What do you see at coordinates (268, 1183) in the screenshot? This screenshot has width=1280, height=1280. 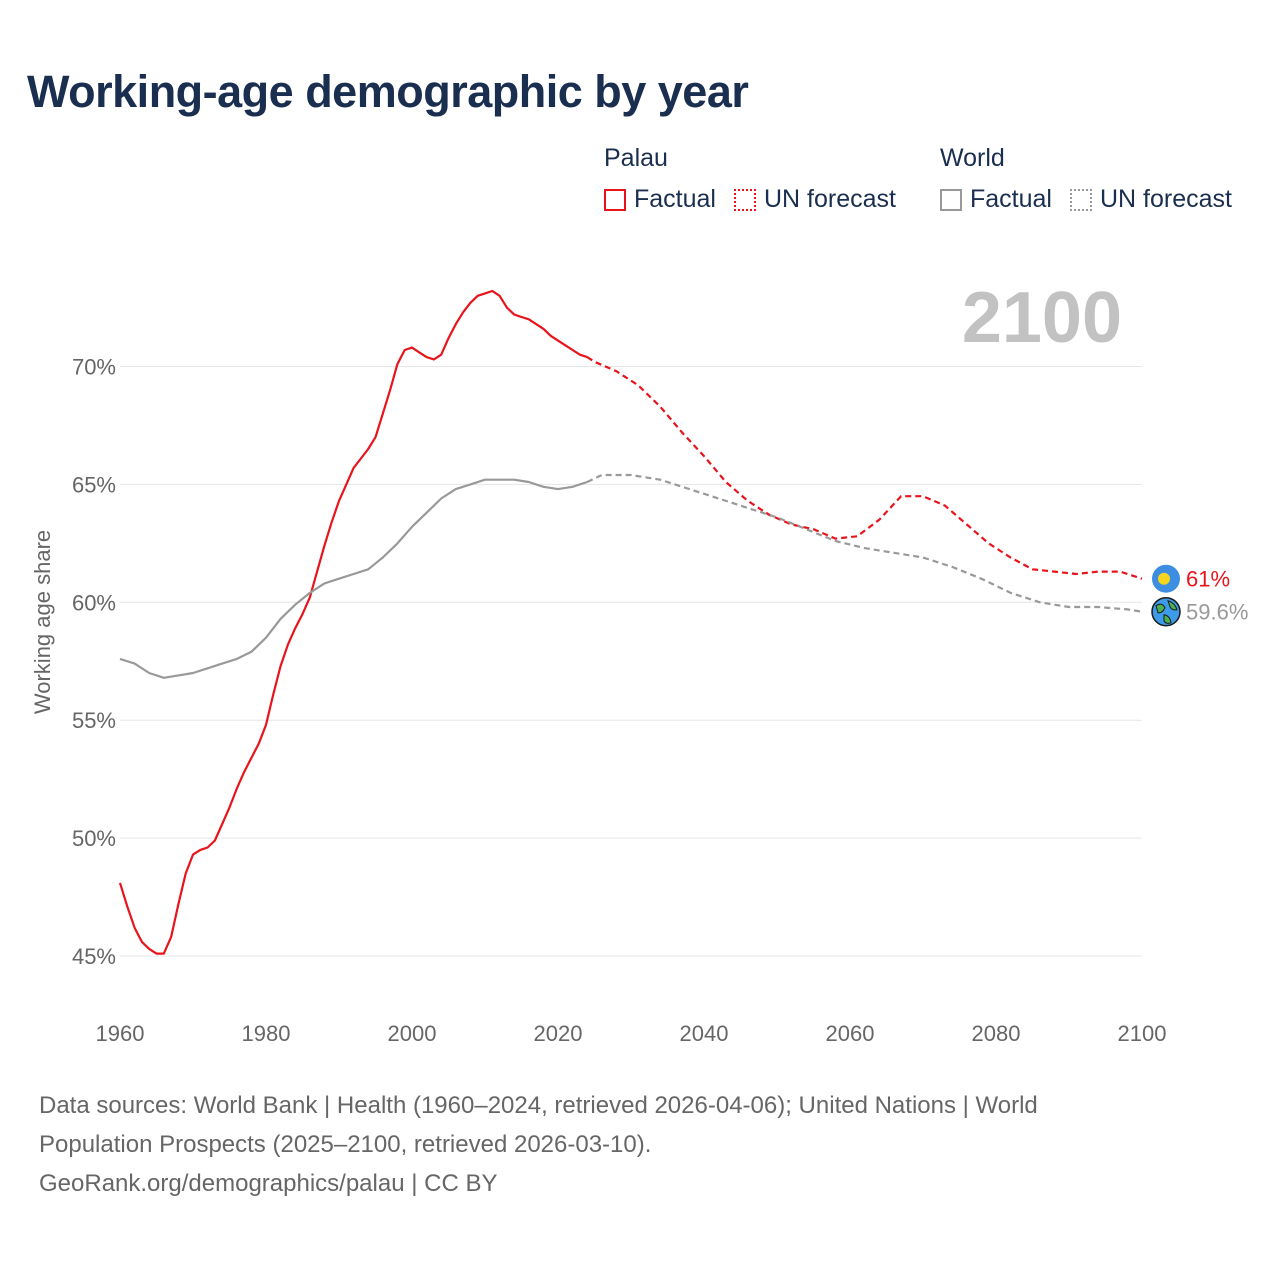 I see `footer-line: GeoRank.org/demographics/palau | CC BY` at bounding box center [268, 1183].